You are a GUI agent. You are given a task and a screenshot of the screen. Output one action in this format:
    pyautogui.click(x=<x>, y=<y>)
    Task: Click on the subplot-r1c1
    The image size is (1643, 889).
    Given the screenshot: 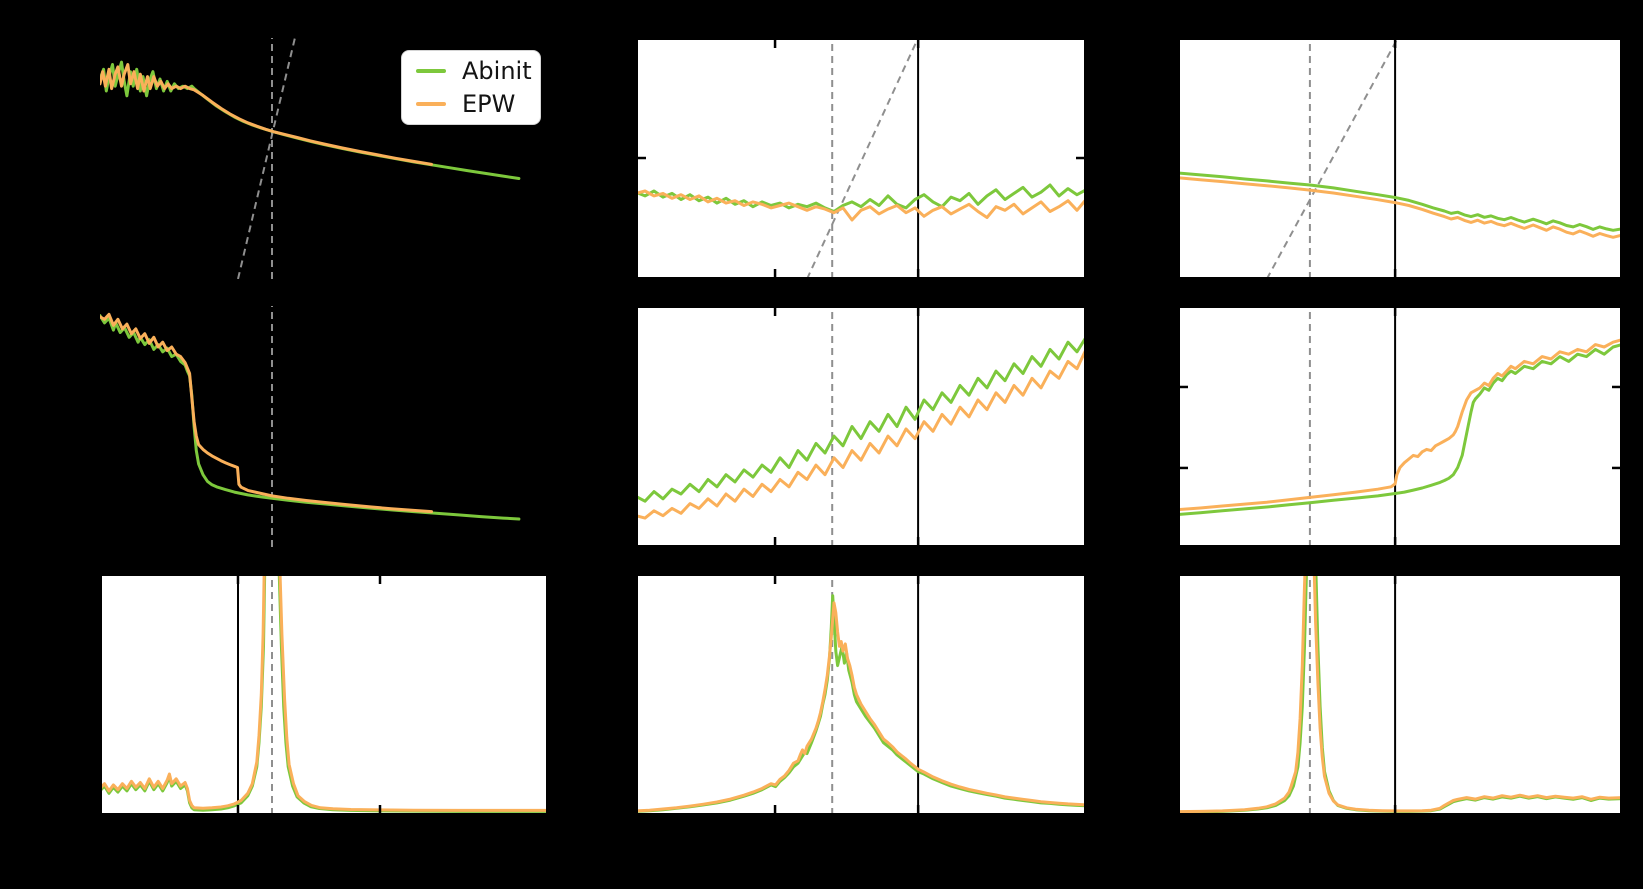 What is the action you would take?
    pyautogui.click(x=310, y=158)
    